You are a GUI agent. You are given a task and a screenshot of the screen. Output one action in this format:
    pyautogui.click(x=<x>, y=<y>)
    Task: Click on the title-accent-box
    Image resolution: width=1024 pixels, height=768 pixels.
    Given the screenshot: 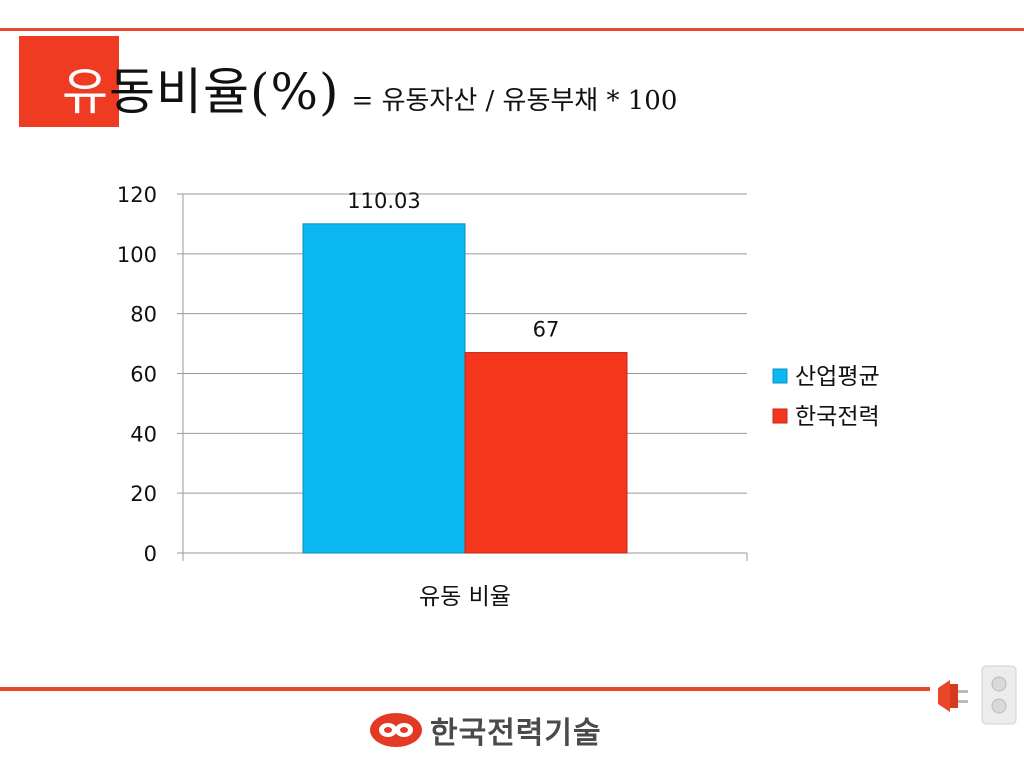 What is the action you would take?
    pyautogui.click(x=69, y=81)
    